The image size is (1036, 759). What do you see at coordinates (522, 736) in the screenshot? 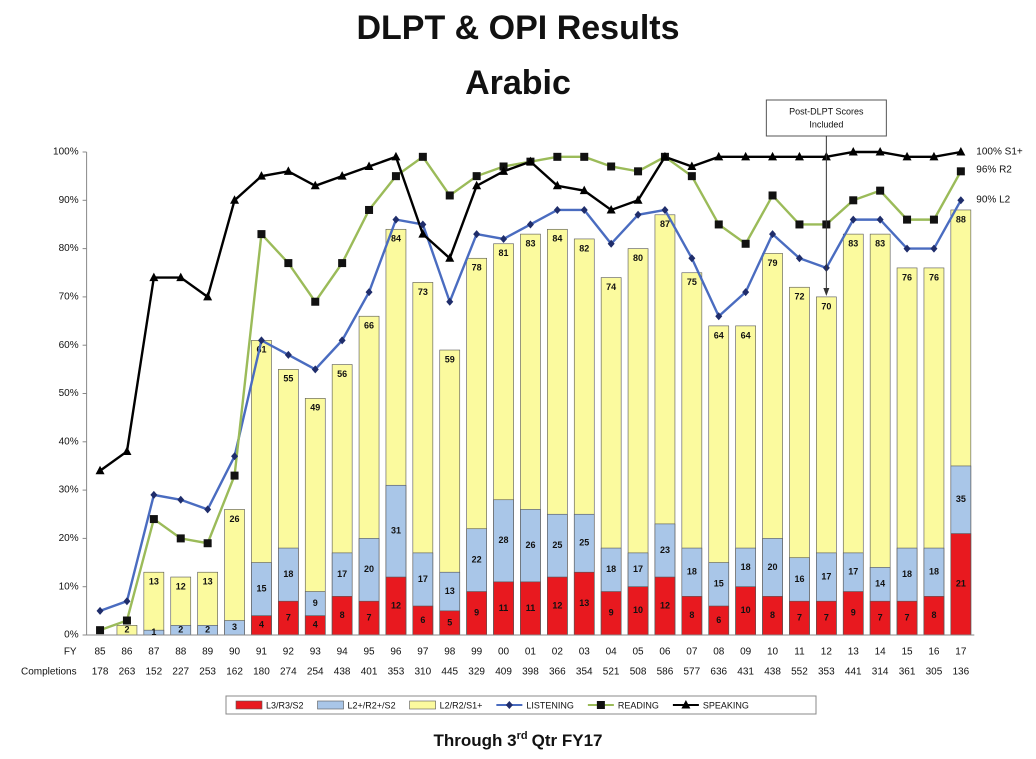
I see `footer-sup: rd` at bounding box center [522, 736].